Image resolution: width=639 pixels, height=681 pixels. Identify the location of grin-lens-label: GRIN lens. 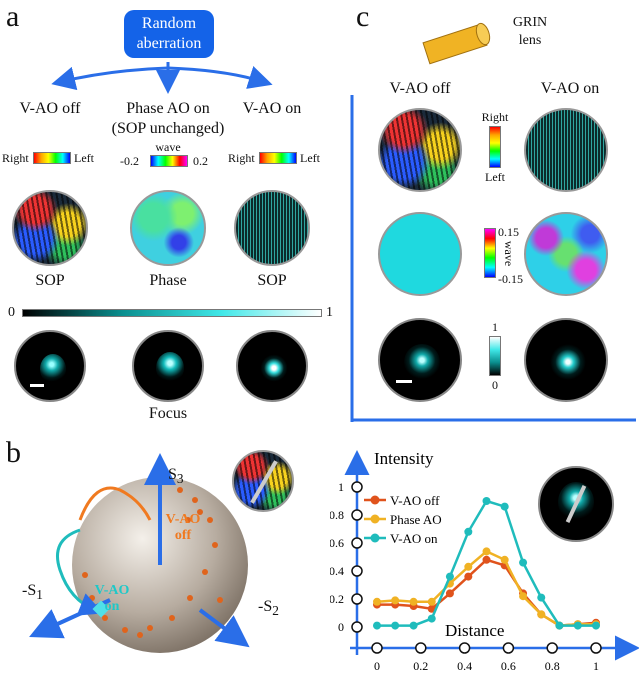
(530, 32).